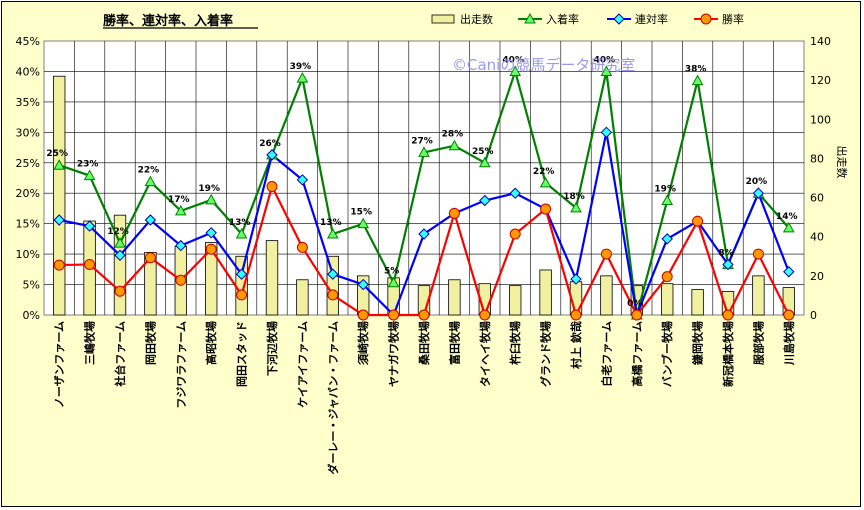  Describe the element at coordinates (485, 354) in the screenshot. I see `x-category-label: タイヘイ牧場` at that location.